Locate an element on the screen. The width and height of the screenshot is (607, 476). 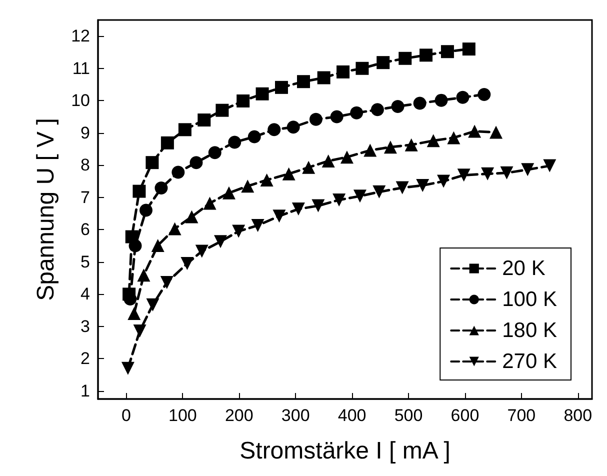
y-tick-label: 6 is located at coordinates (85, 230).